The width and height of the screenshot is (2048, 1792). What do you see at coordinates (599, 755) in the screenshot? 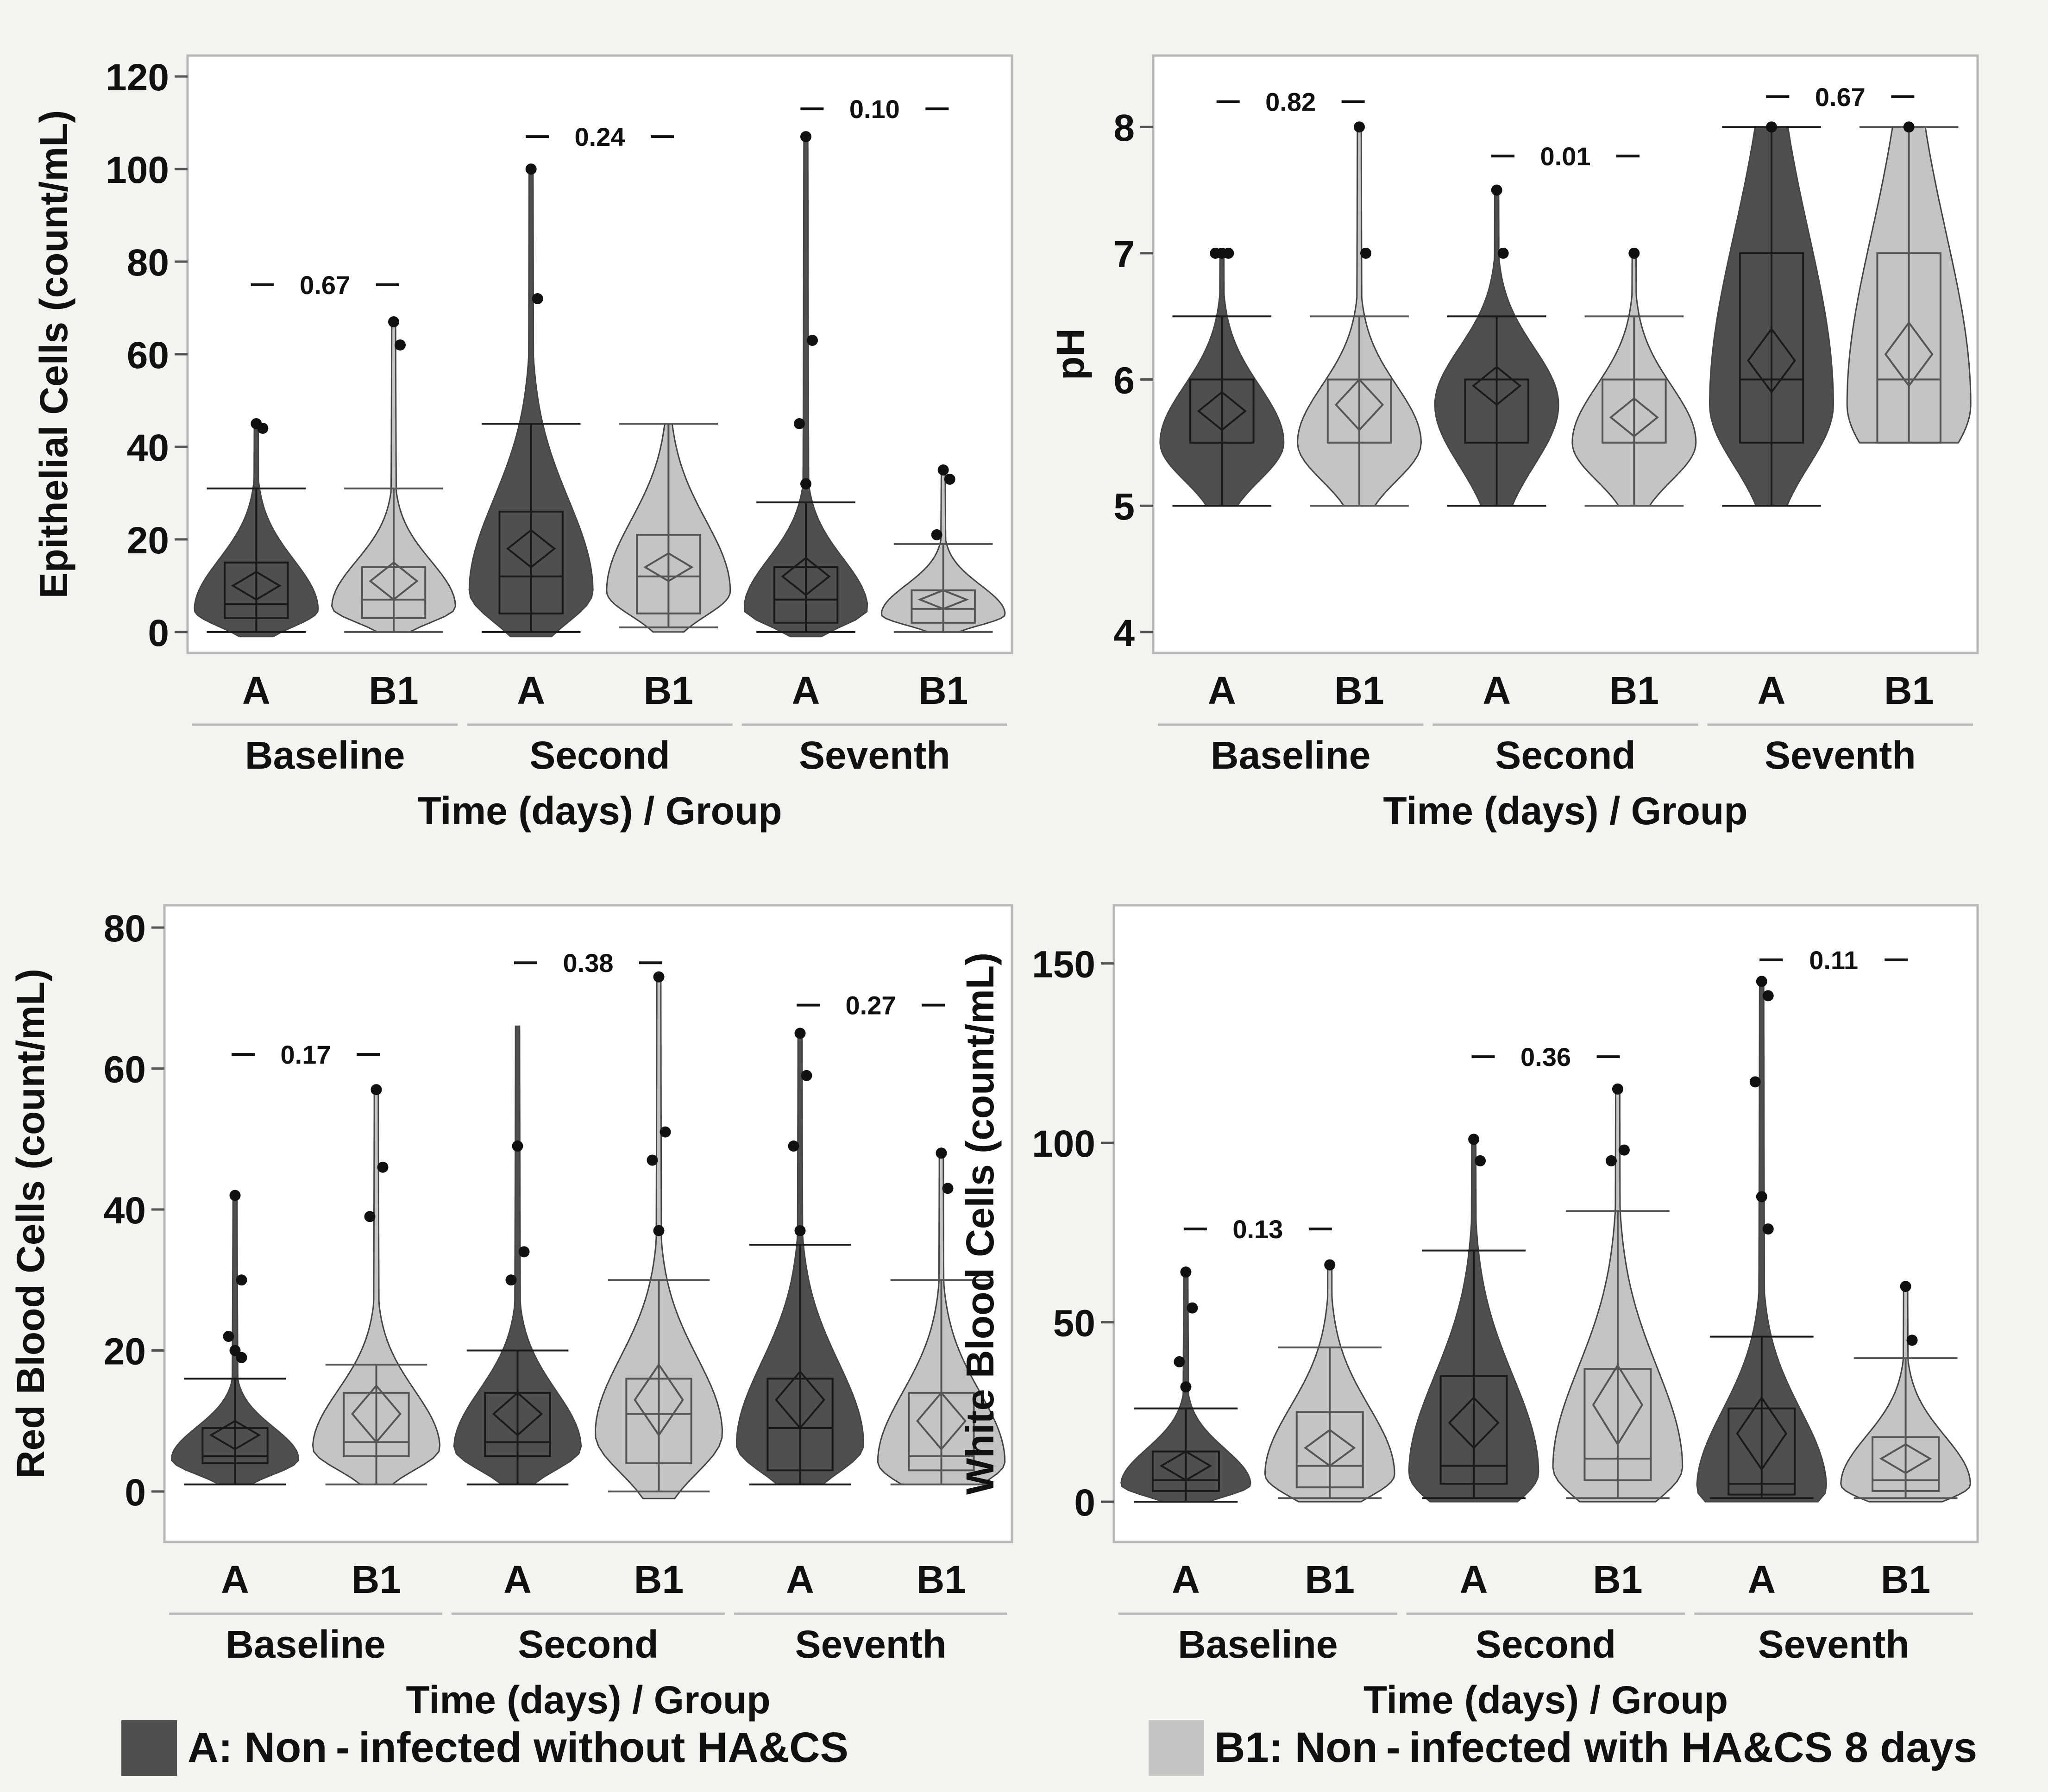
I see `x-period-label: Second` at bounding box center [599, 755].